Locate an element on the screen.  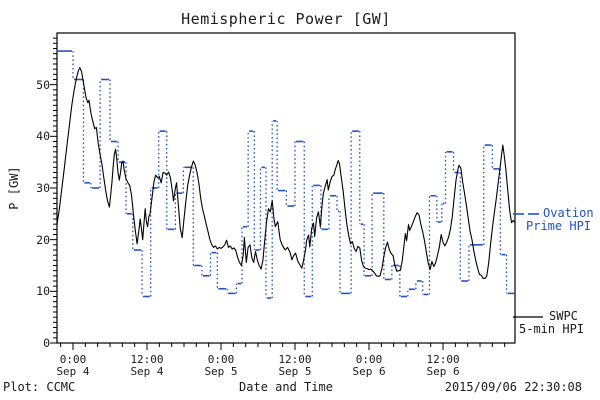
legend-ovation-line2: Prime HPI is located at coordinates (559, 226).